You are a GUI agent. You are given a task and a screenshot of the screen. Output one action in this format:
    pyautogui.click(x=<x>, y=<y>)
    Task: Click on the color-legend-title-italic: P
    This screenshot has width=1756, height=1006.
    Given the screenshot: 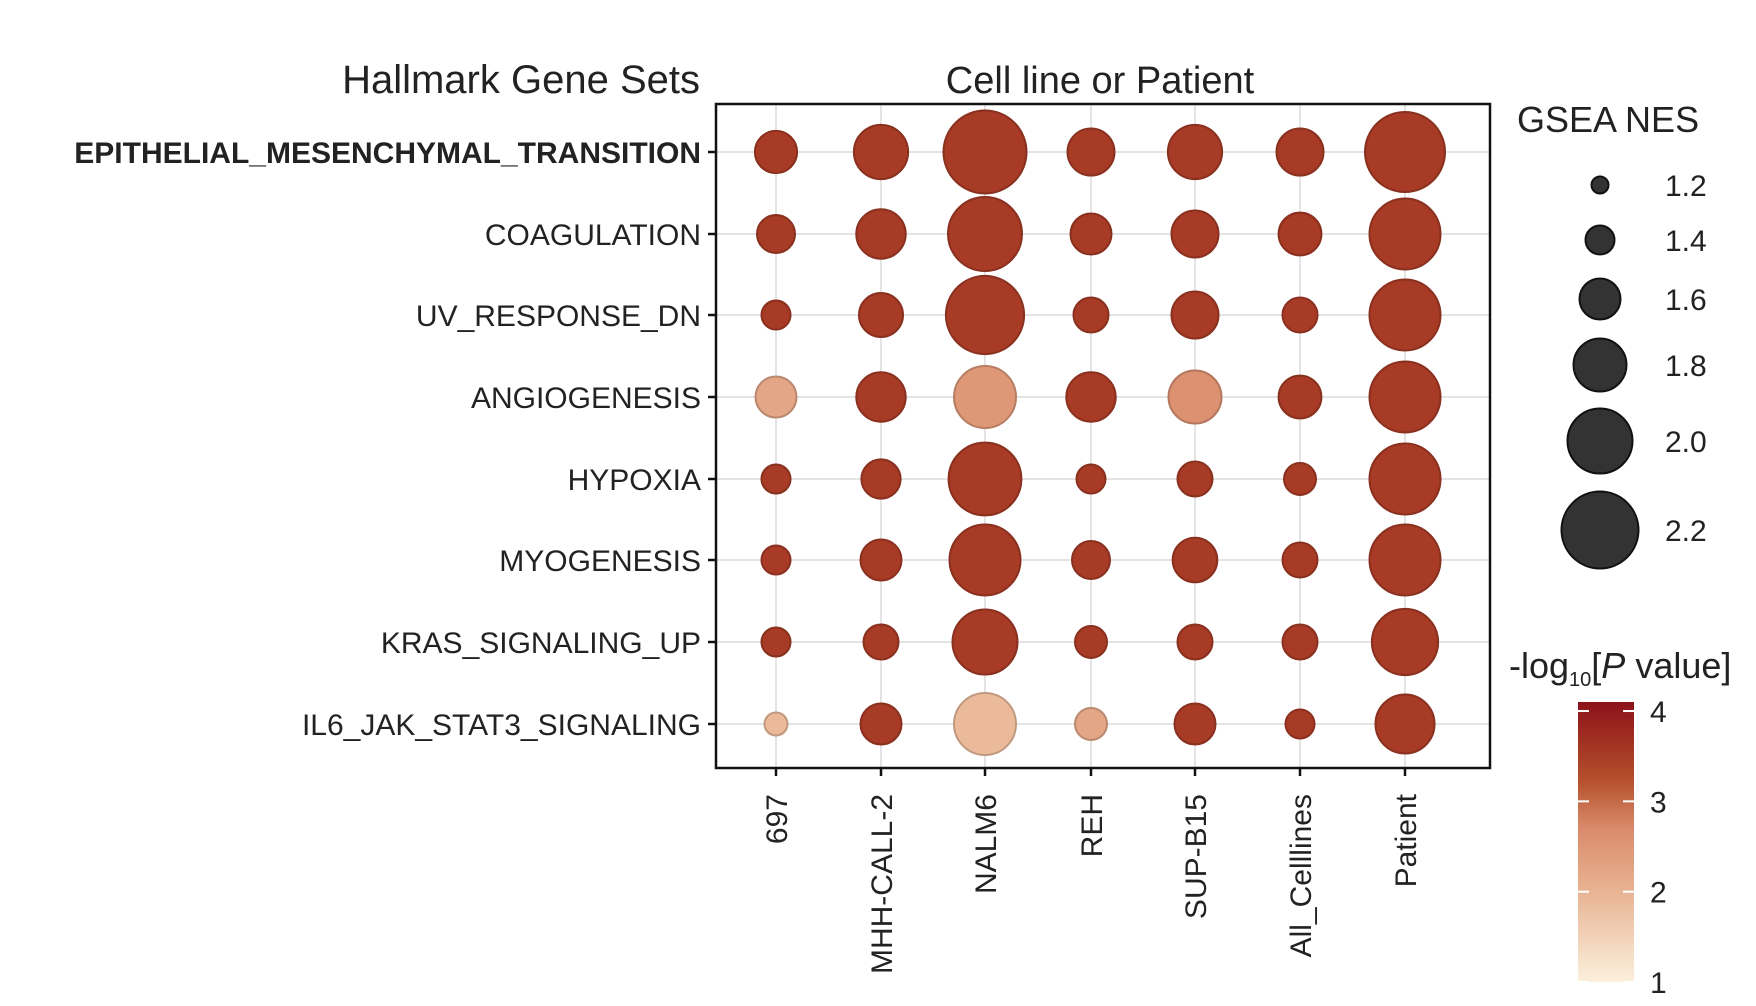 What is the action you would take?
    pyautogui.click(x=1613, y=665)
    